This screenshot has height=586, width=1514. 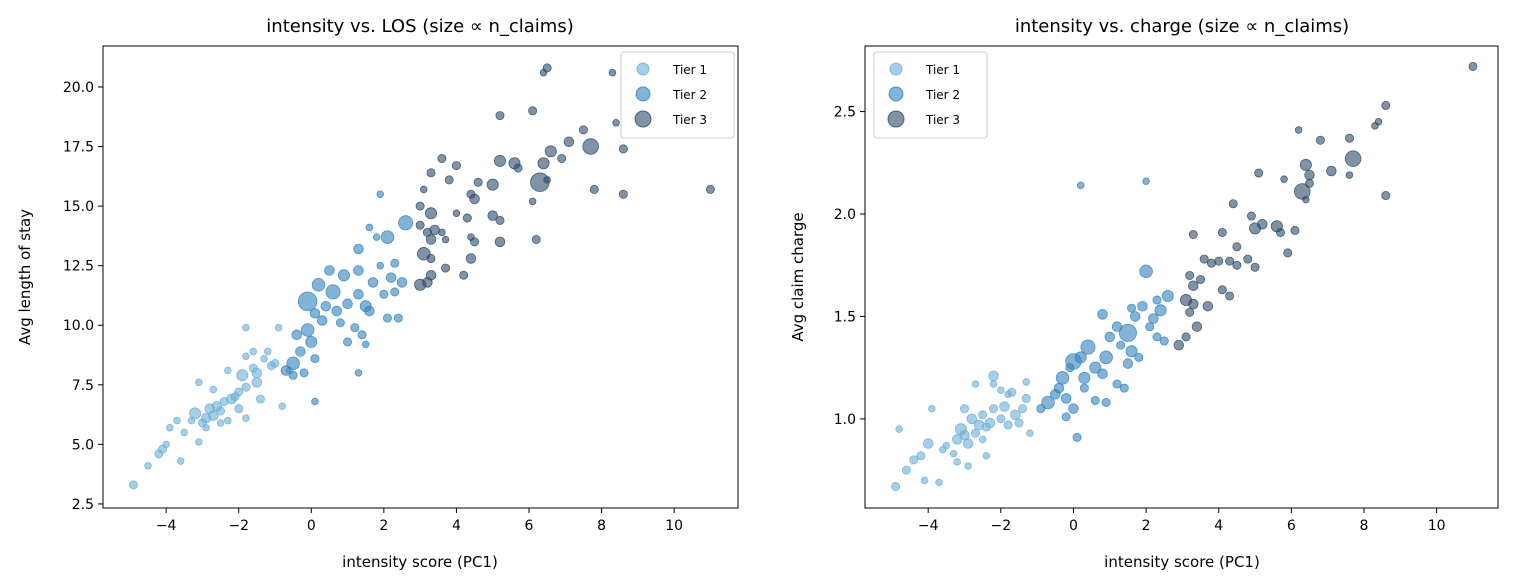 What do you see at coordinates (83, 445) in the screenshot?
I see `y-tick-label: 5.0` at bounding box center [83, 445].